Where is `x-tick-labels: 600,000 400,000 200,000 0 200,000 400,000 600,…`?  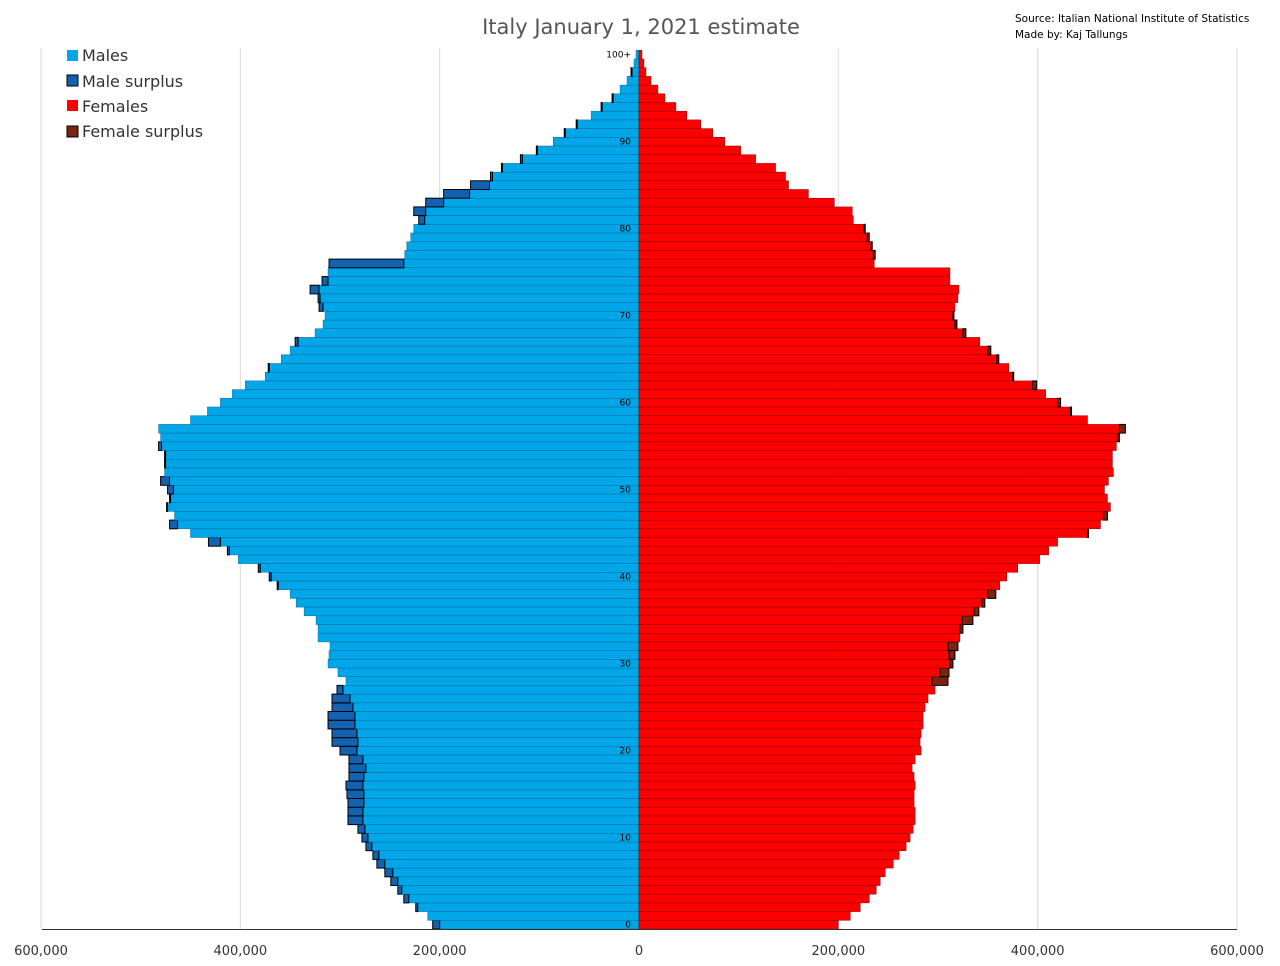 x-tick-labels: 600,000 400,000 200,000 0 200,000 400,000 600,… is located at coordinates (639, 951).